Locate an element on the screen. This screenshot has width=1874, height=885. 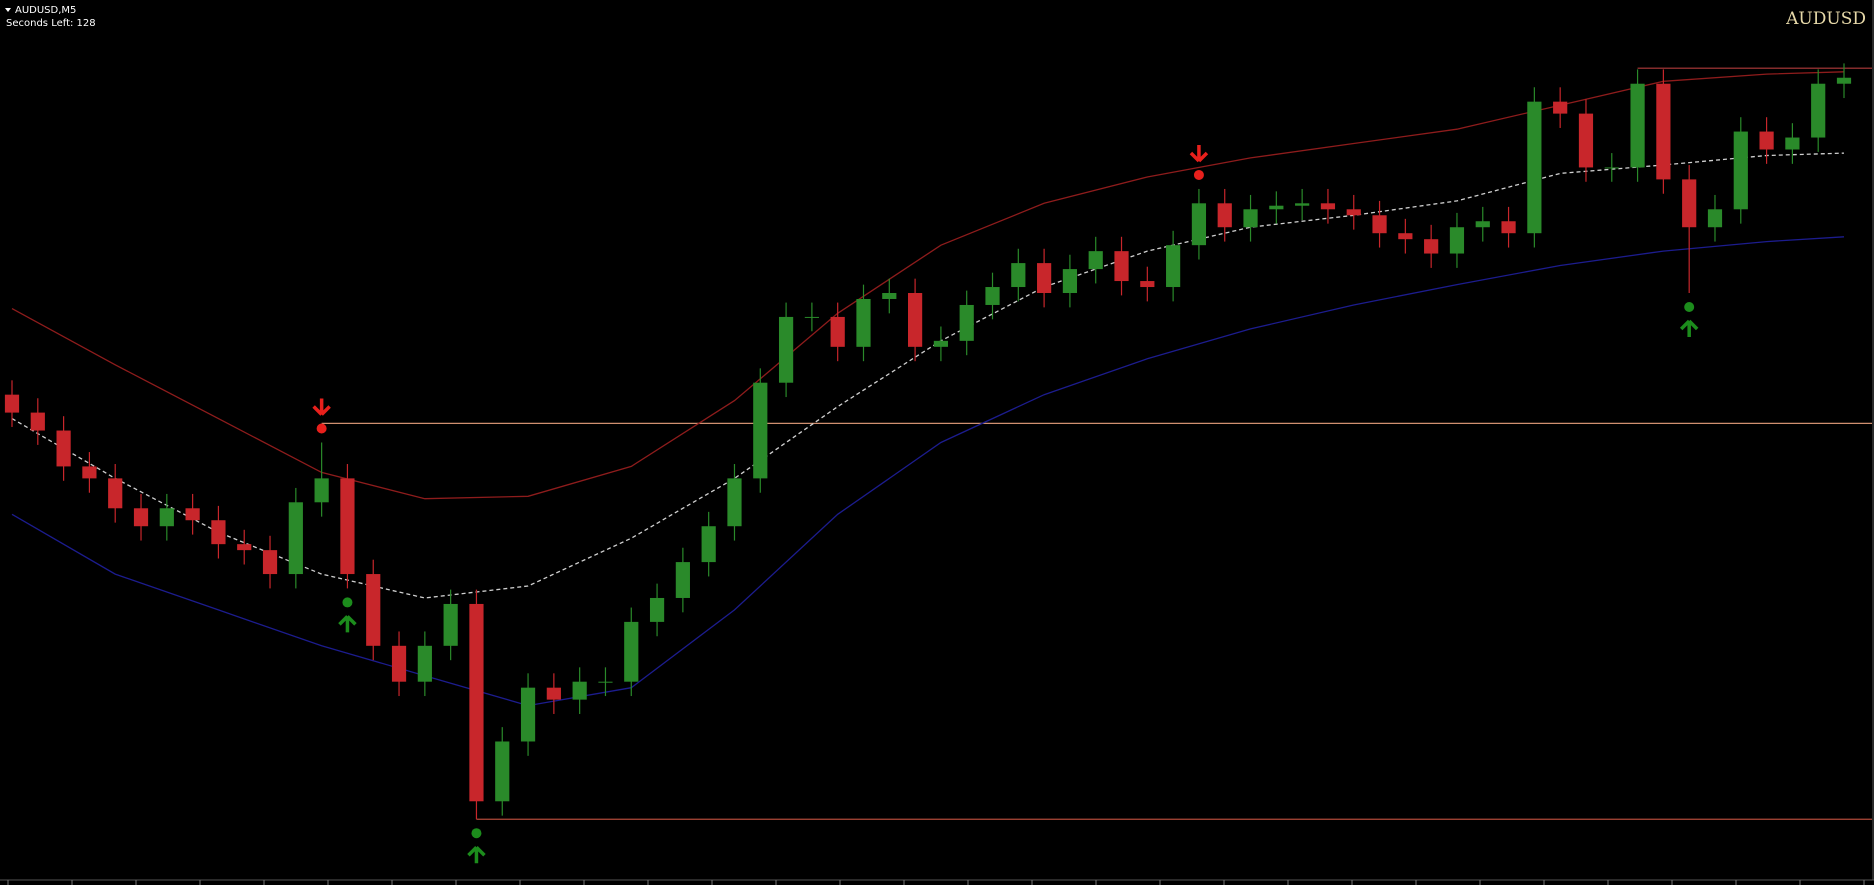
symbol-label: AUDUSD is located at coordinates (1825, 19).